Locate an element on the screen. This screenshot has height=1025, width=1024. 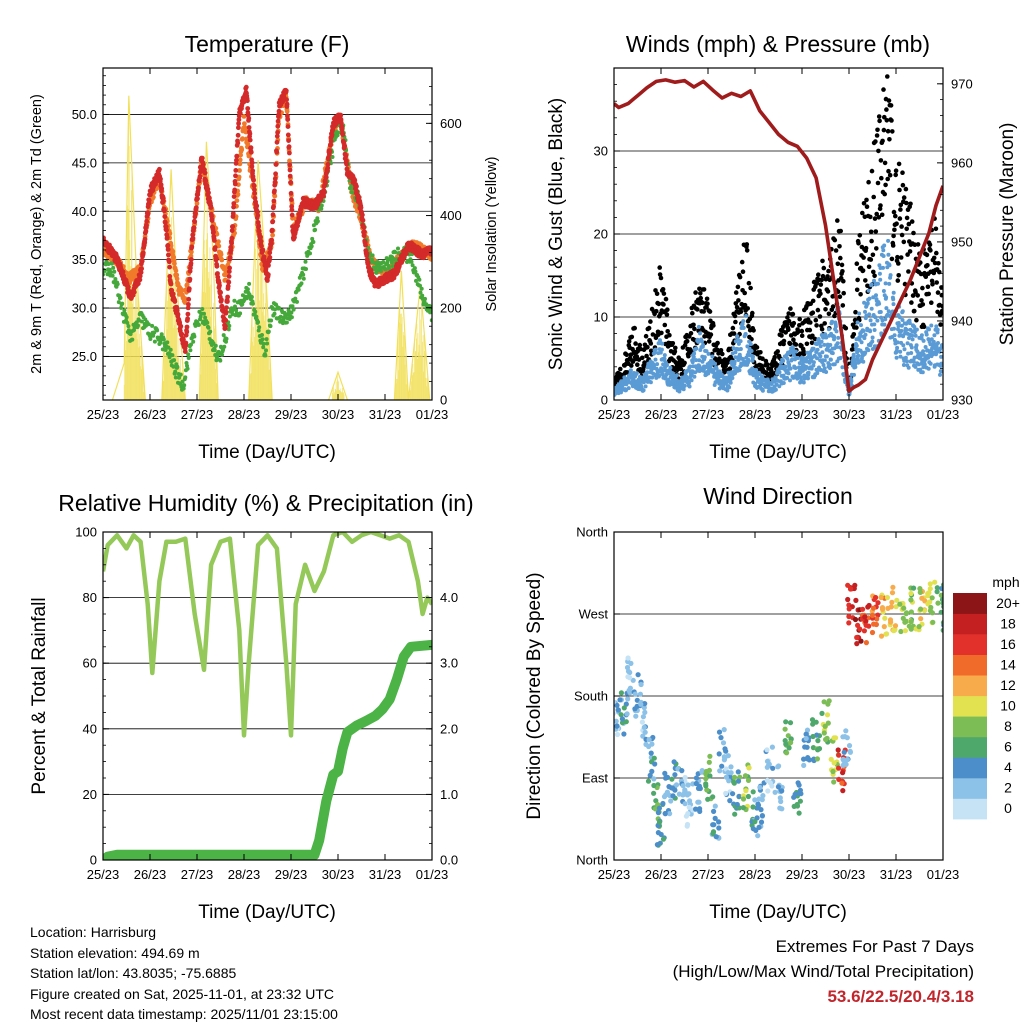
y-tick-label: 20 is located at coordinates (601, 234).